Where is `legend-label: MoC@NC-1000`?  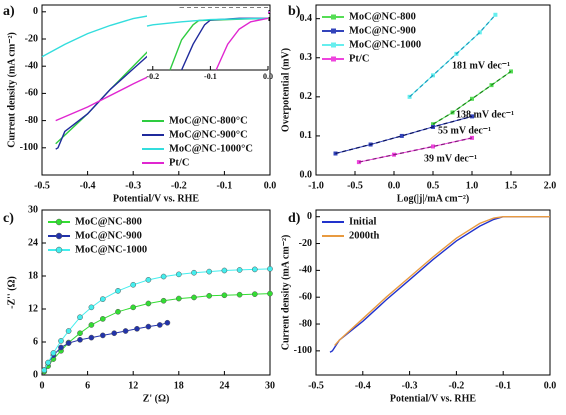 legend-label: MoC@NC-1000 is located at coordinates (111, 249).